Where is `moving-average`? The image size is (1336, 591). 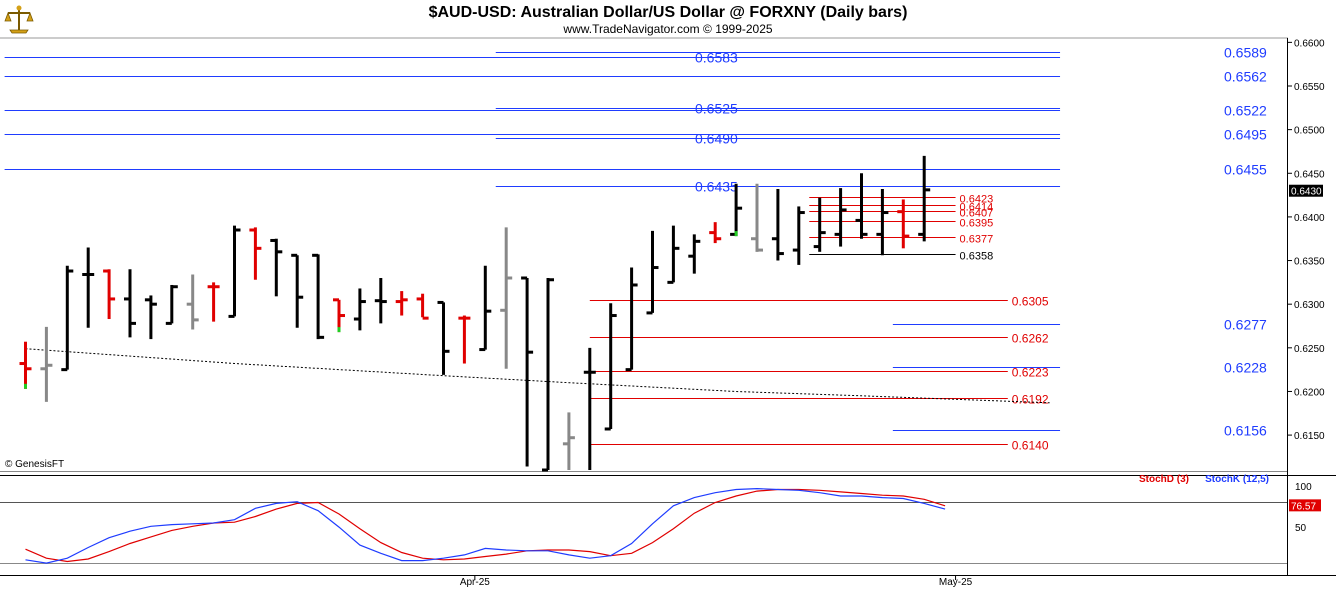
moving-average is located at coordinates (537, 376).